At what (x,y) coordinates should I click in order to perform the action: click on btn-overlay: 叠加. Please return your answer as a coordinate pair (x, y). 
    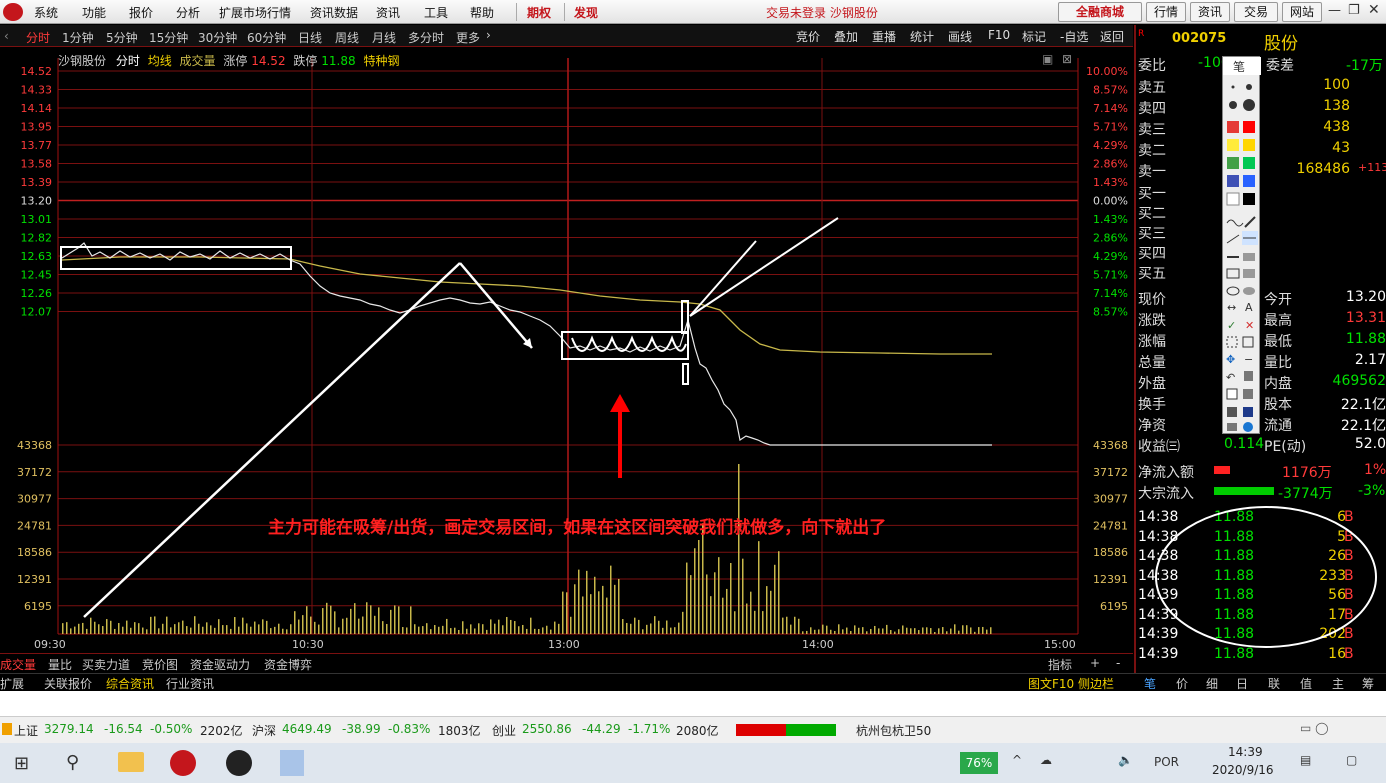
    Looking at the image, I should click on (846, 37).